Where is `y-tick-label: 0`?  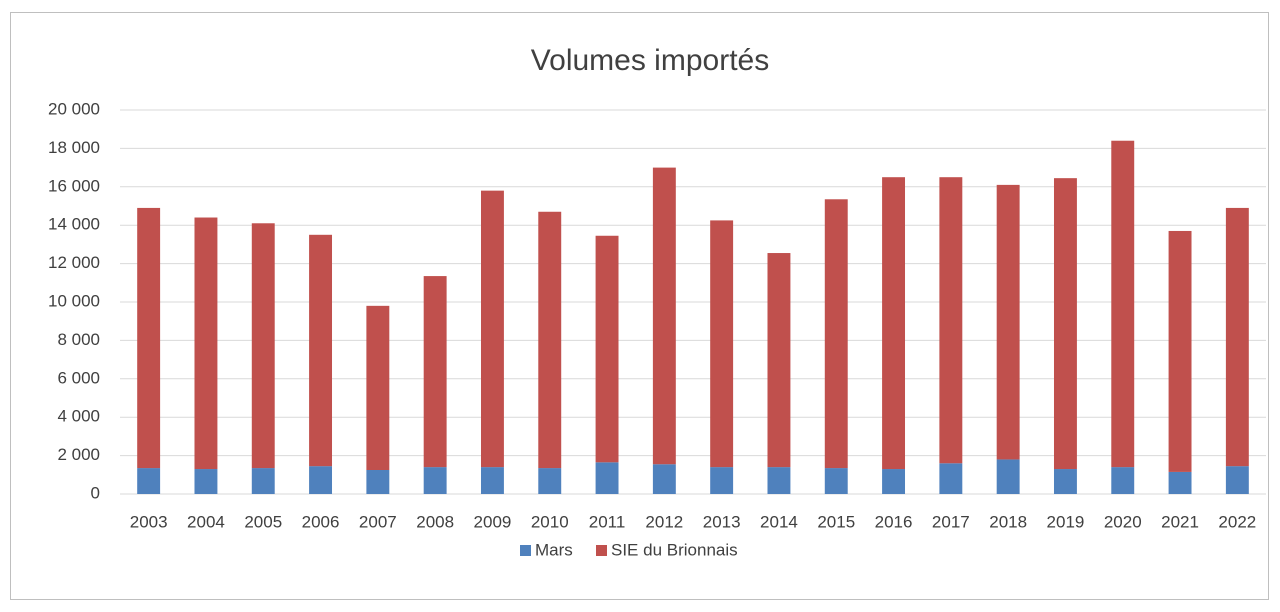
y-tick-label: 0 is located at coordinates (95, 492).